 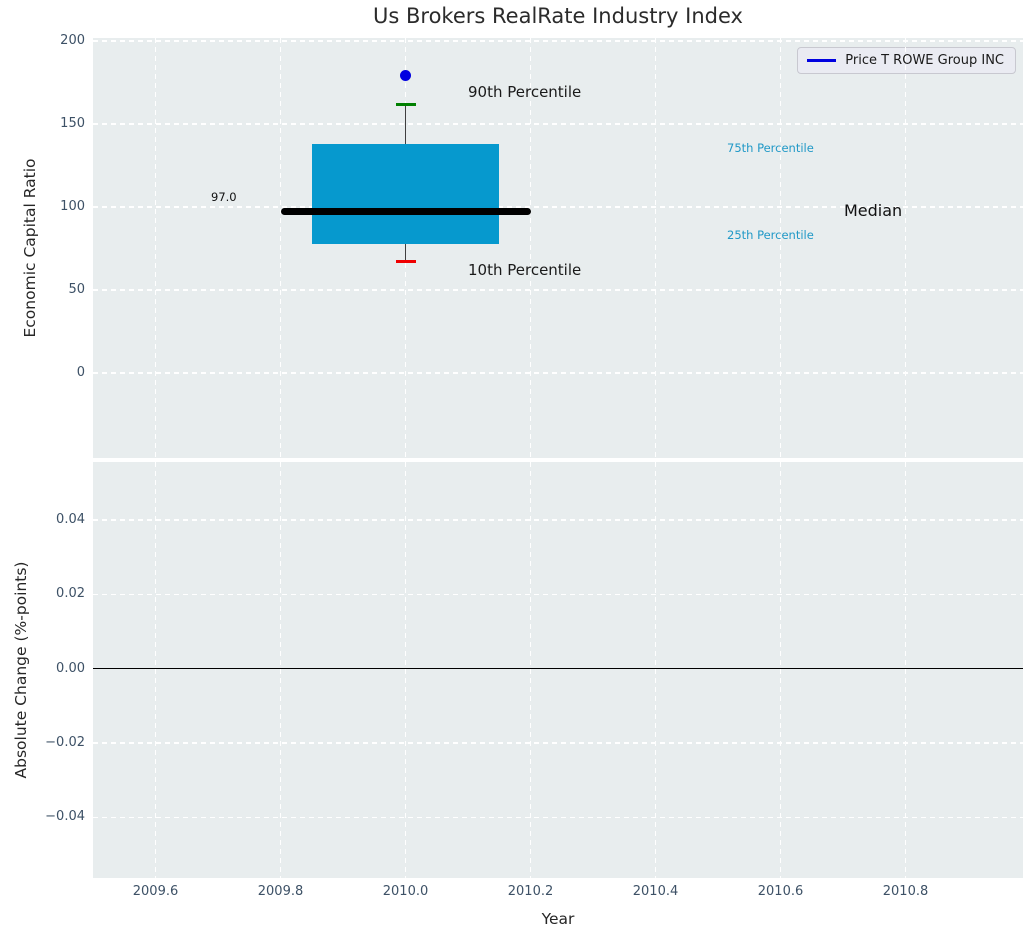 I want to click on x-tick-label: 2009.6, so click(x=155, y=891).